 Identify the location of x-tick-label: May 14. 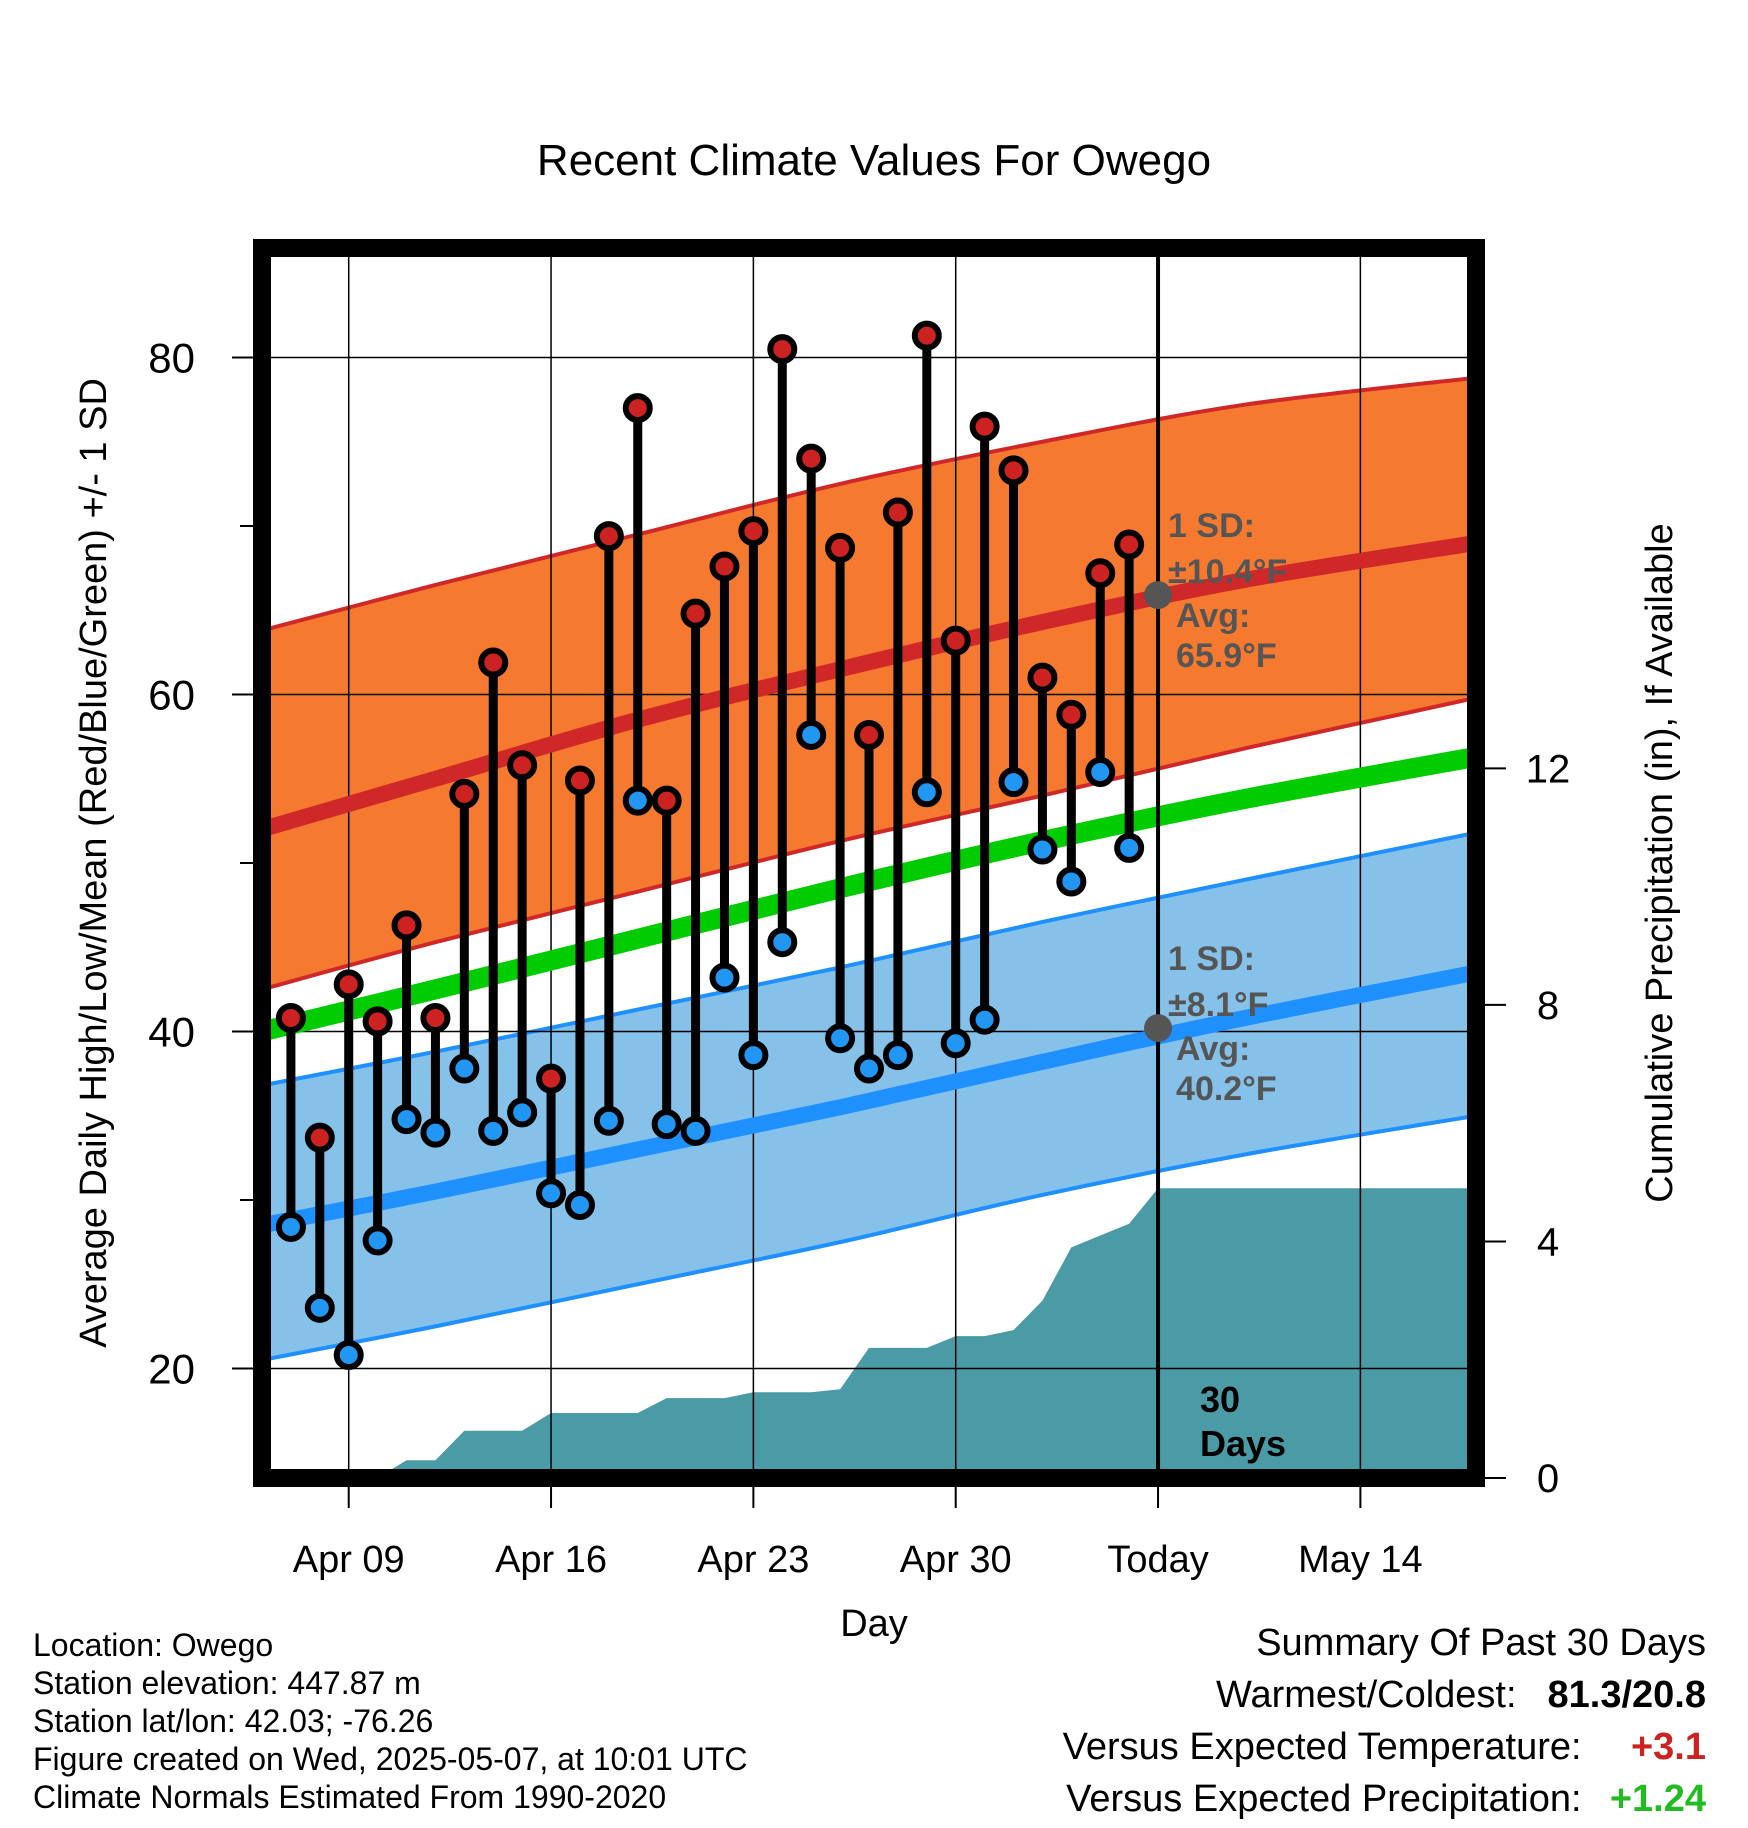
(1360, 1560).